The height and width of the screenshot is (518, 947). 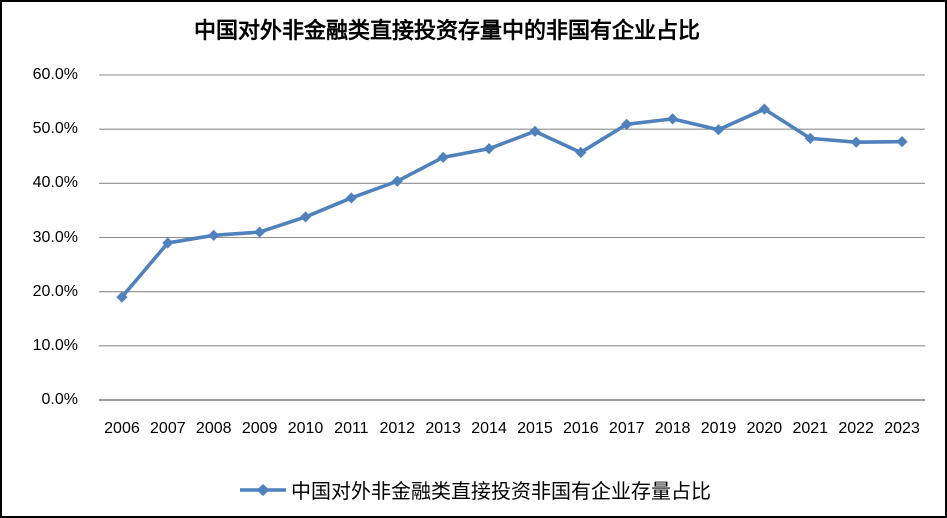 What do you see at coordinates (55, 74) in the screenshot?
I see `y-tick-label: 60.0%` at bounding box center [55, 74].